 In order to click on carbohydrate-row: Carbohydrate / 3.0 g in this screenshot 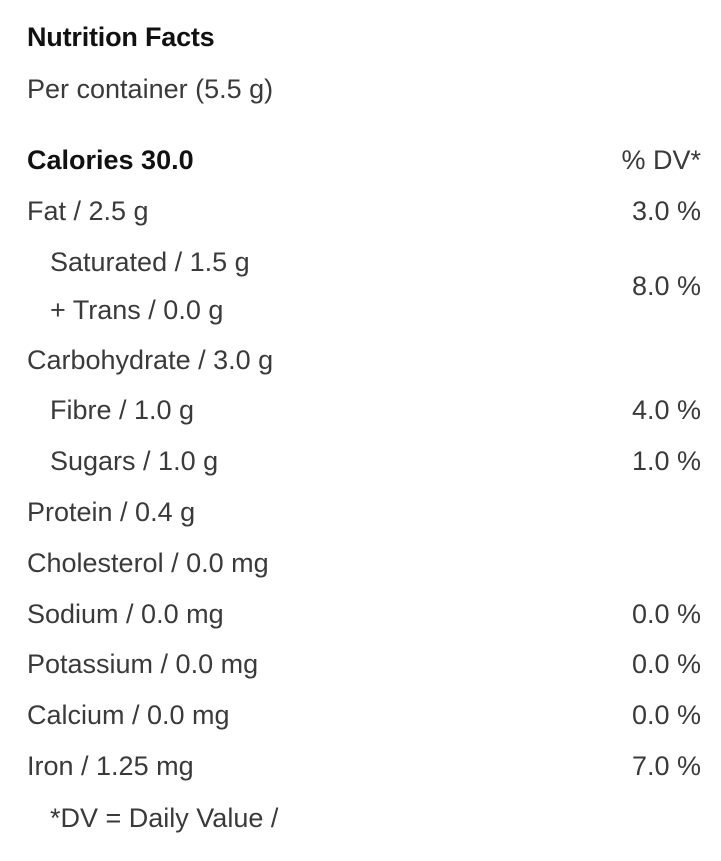, I will do `click(364, 363)`.